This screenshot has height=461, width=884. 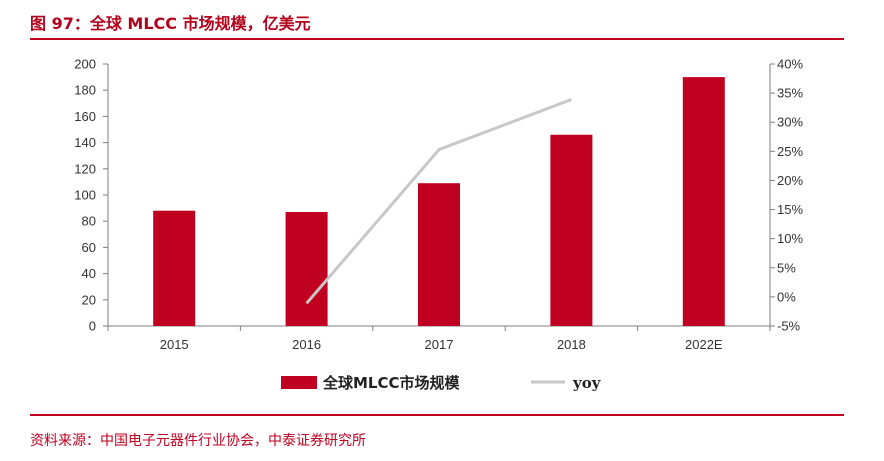 I want to click on y-tick-label: 20, so click(x=89, y=299).